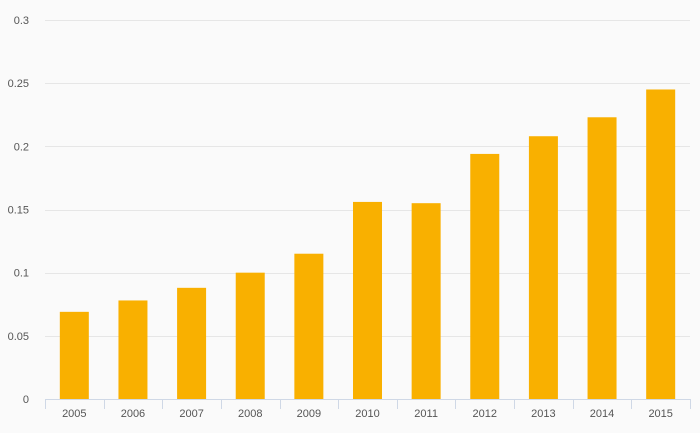 Image resolution: width=700 pixels, height=433 pixels. I want to click on y-tick-label: 0.1, so click(21, 274).